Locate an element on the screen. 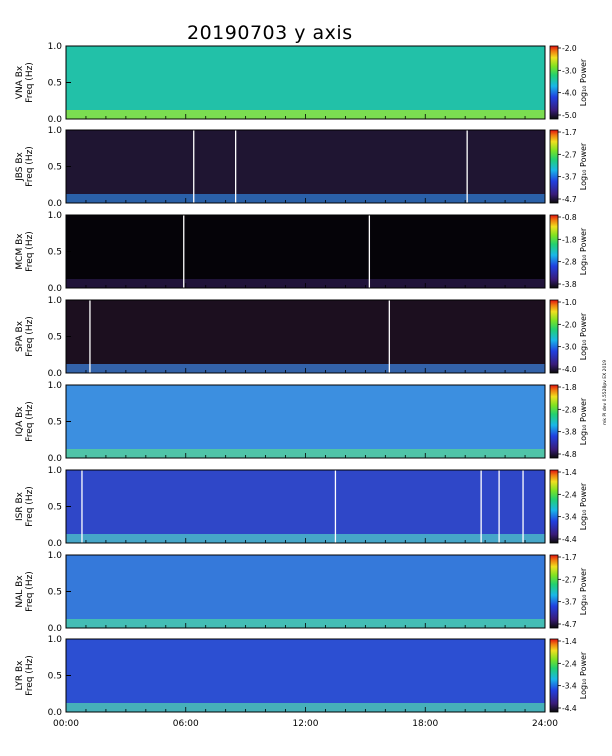 This screenshot has width=612, height=756. x-tick-label: 06:00 is located at coordinates (186, 724).